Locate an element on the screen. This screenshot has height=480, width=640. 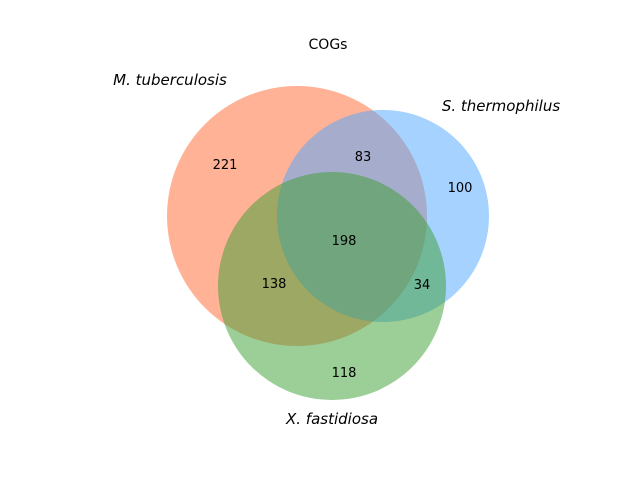
count-s-thermophilus-only: 100 is located at coordinates (460, 188).